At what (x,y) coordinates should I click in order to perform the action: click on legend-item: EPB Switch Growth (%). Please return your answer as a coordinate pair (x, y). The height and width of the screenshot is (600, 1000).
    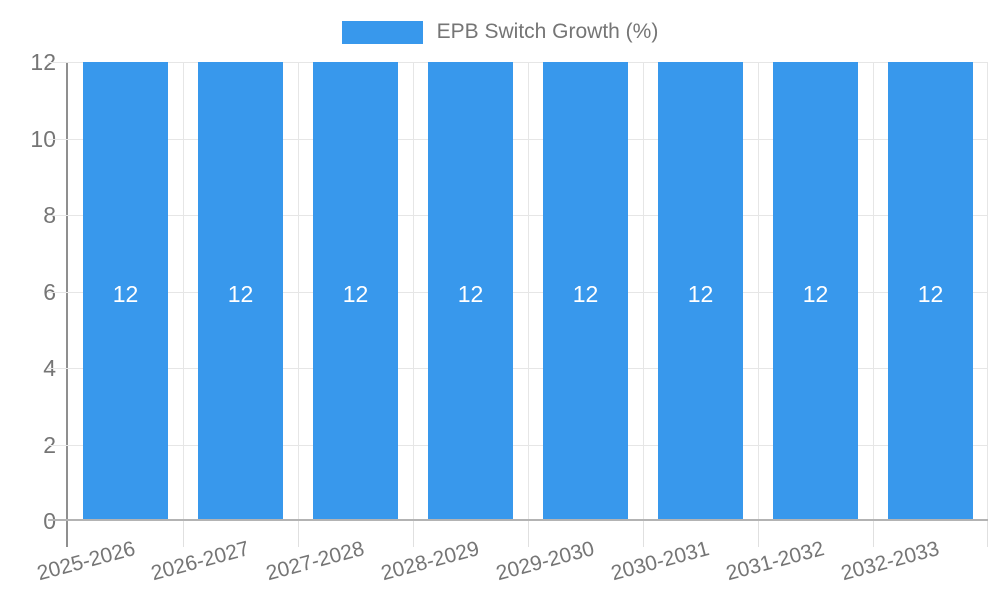
    Looking at the image, I should click on (500, 32).